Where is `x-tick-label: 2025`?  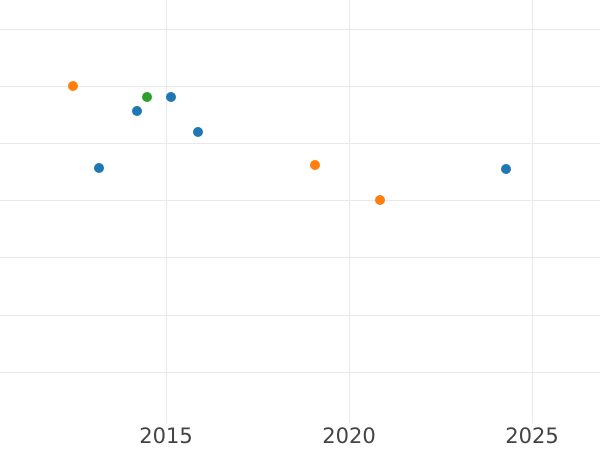 x-tick-label: 2025 is located at coordinates (532, 436).